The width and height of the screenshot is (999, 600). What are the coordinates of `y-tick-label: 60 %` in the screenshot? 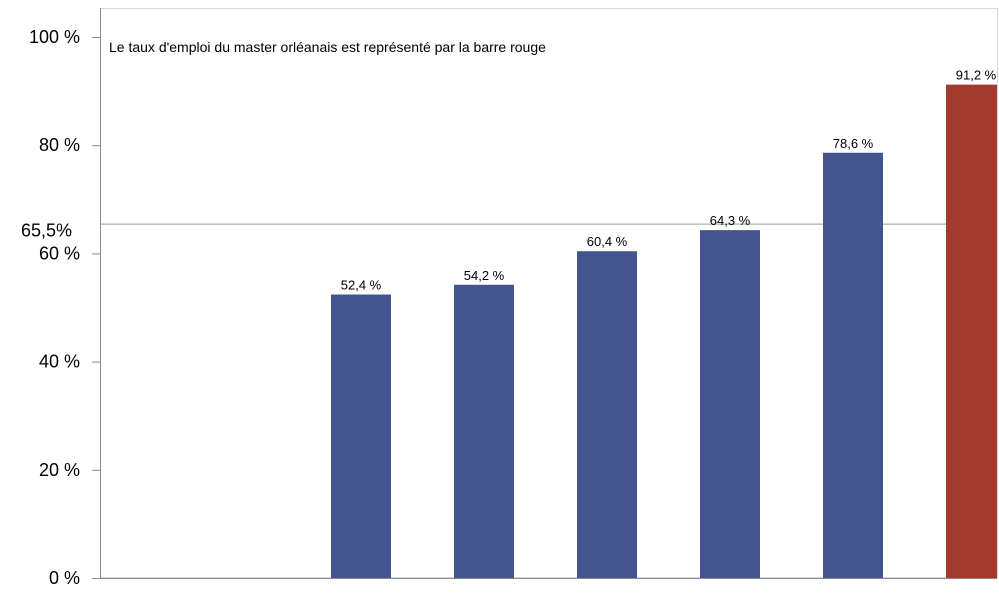 It's located at (59, 253).